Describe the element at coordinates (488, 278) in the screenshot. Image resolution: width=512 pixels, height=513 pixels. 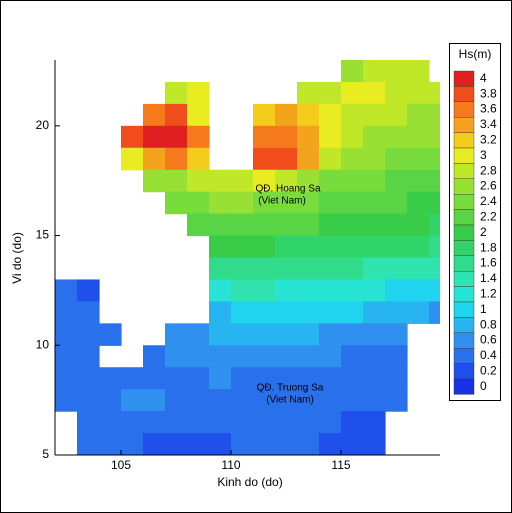
I see `colorbar-label: 1.4` at that location.